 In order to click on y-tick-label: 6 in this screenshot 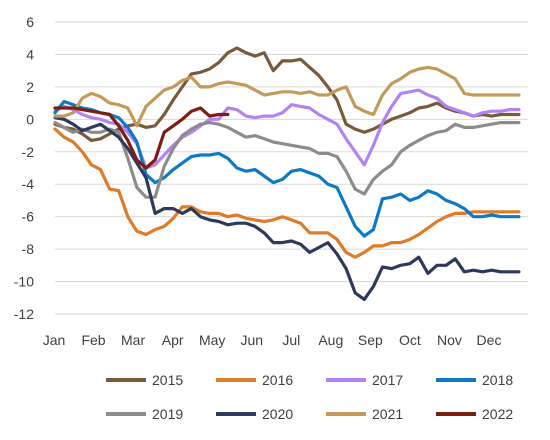, I will do `click(30, 22)`.